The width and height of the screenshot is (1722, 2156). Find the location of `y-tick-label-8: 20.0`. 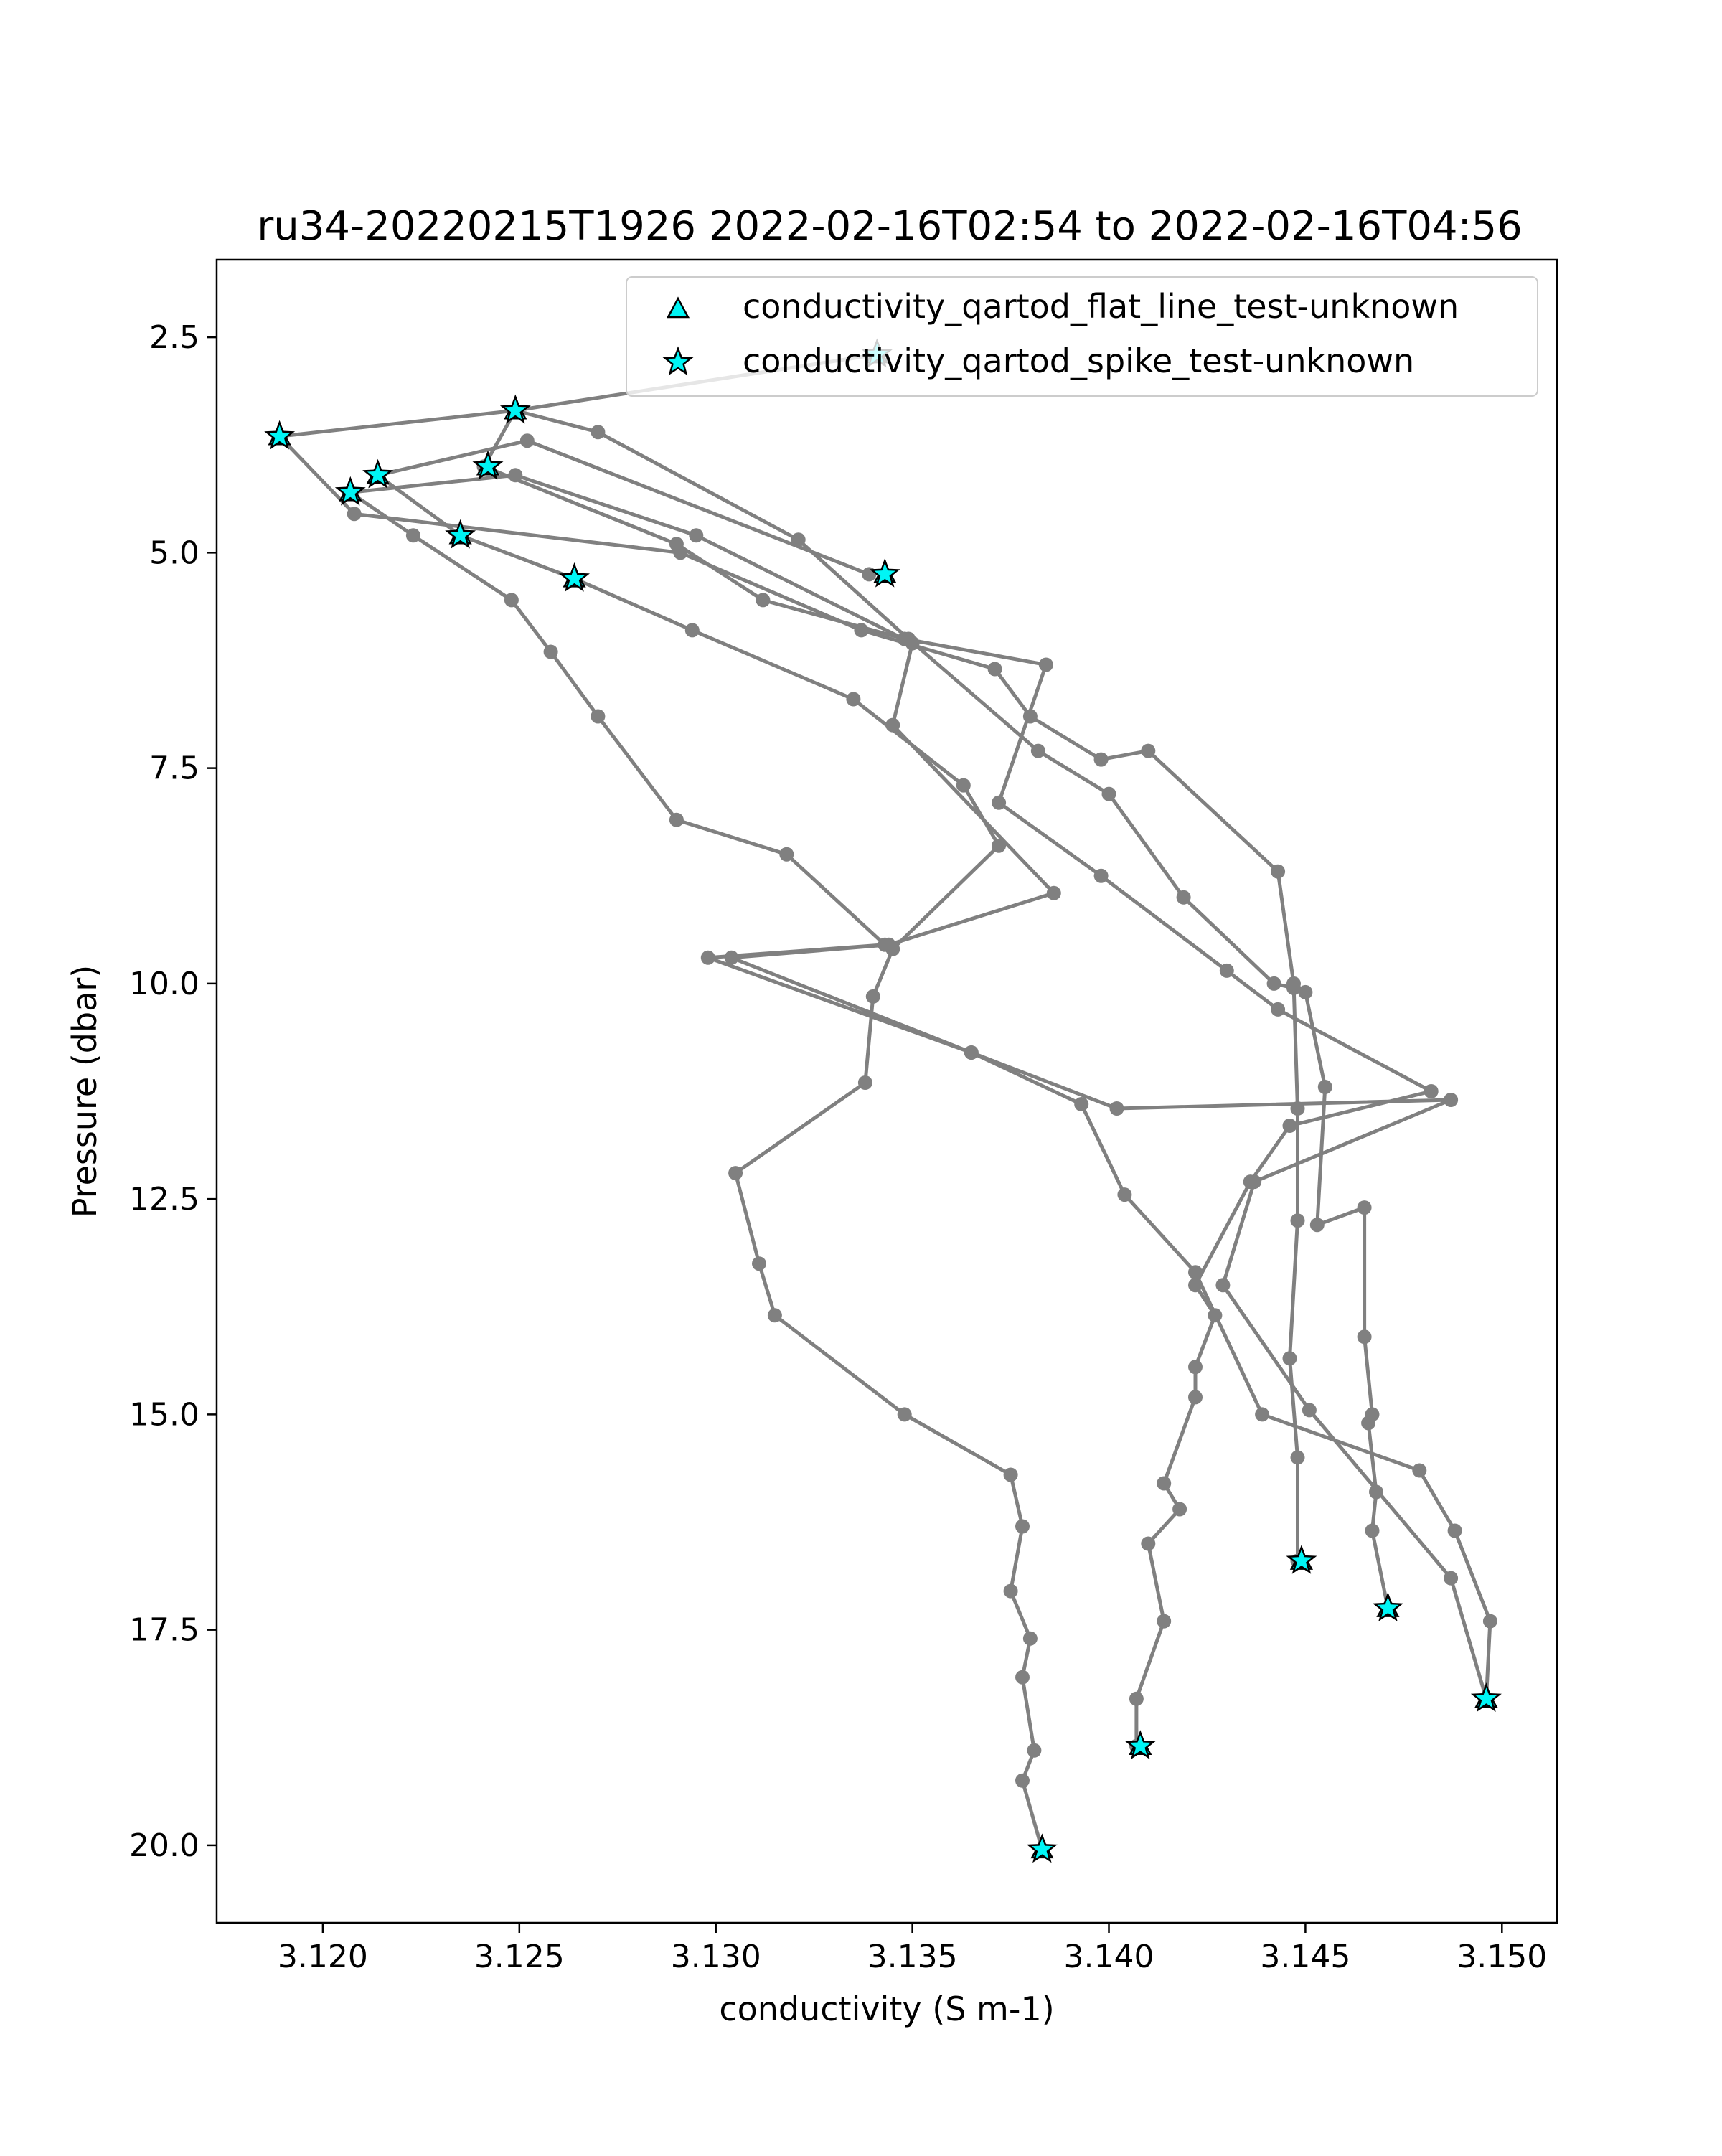

y-tick-label-8: 20.0 is located at coordinates (164, 1845).